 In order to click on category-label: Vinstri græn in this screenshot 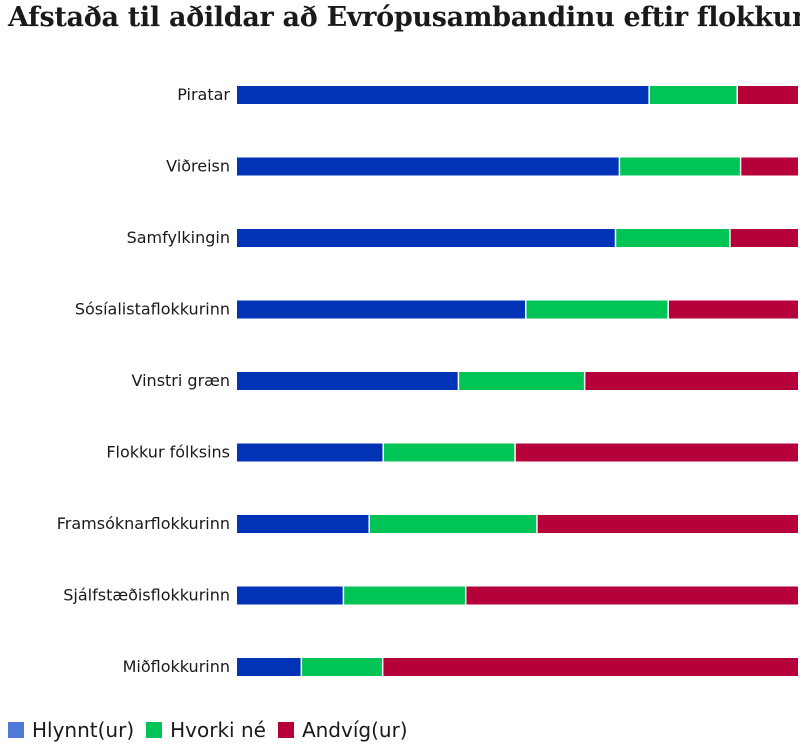, I will do `click(181, 380)`.